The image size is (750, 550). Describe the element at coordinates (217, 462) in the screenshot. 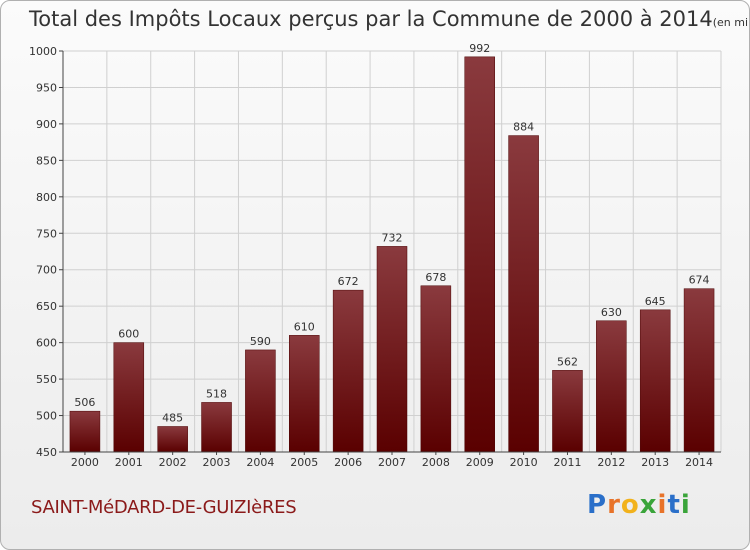

I see `x-tick-label: 2003` at that location.